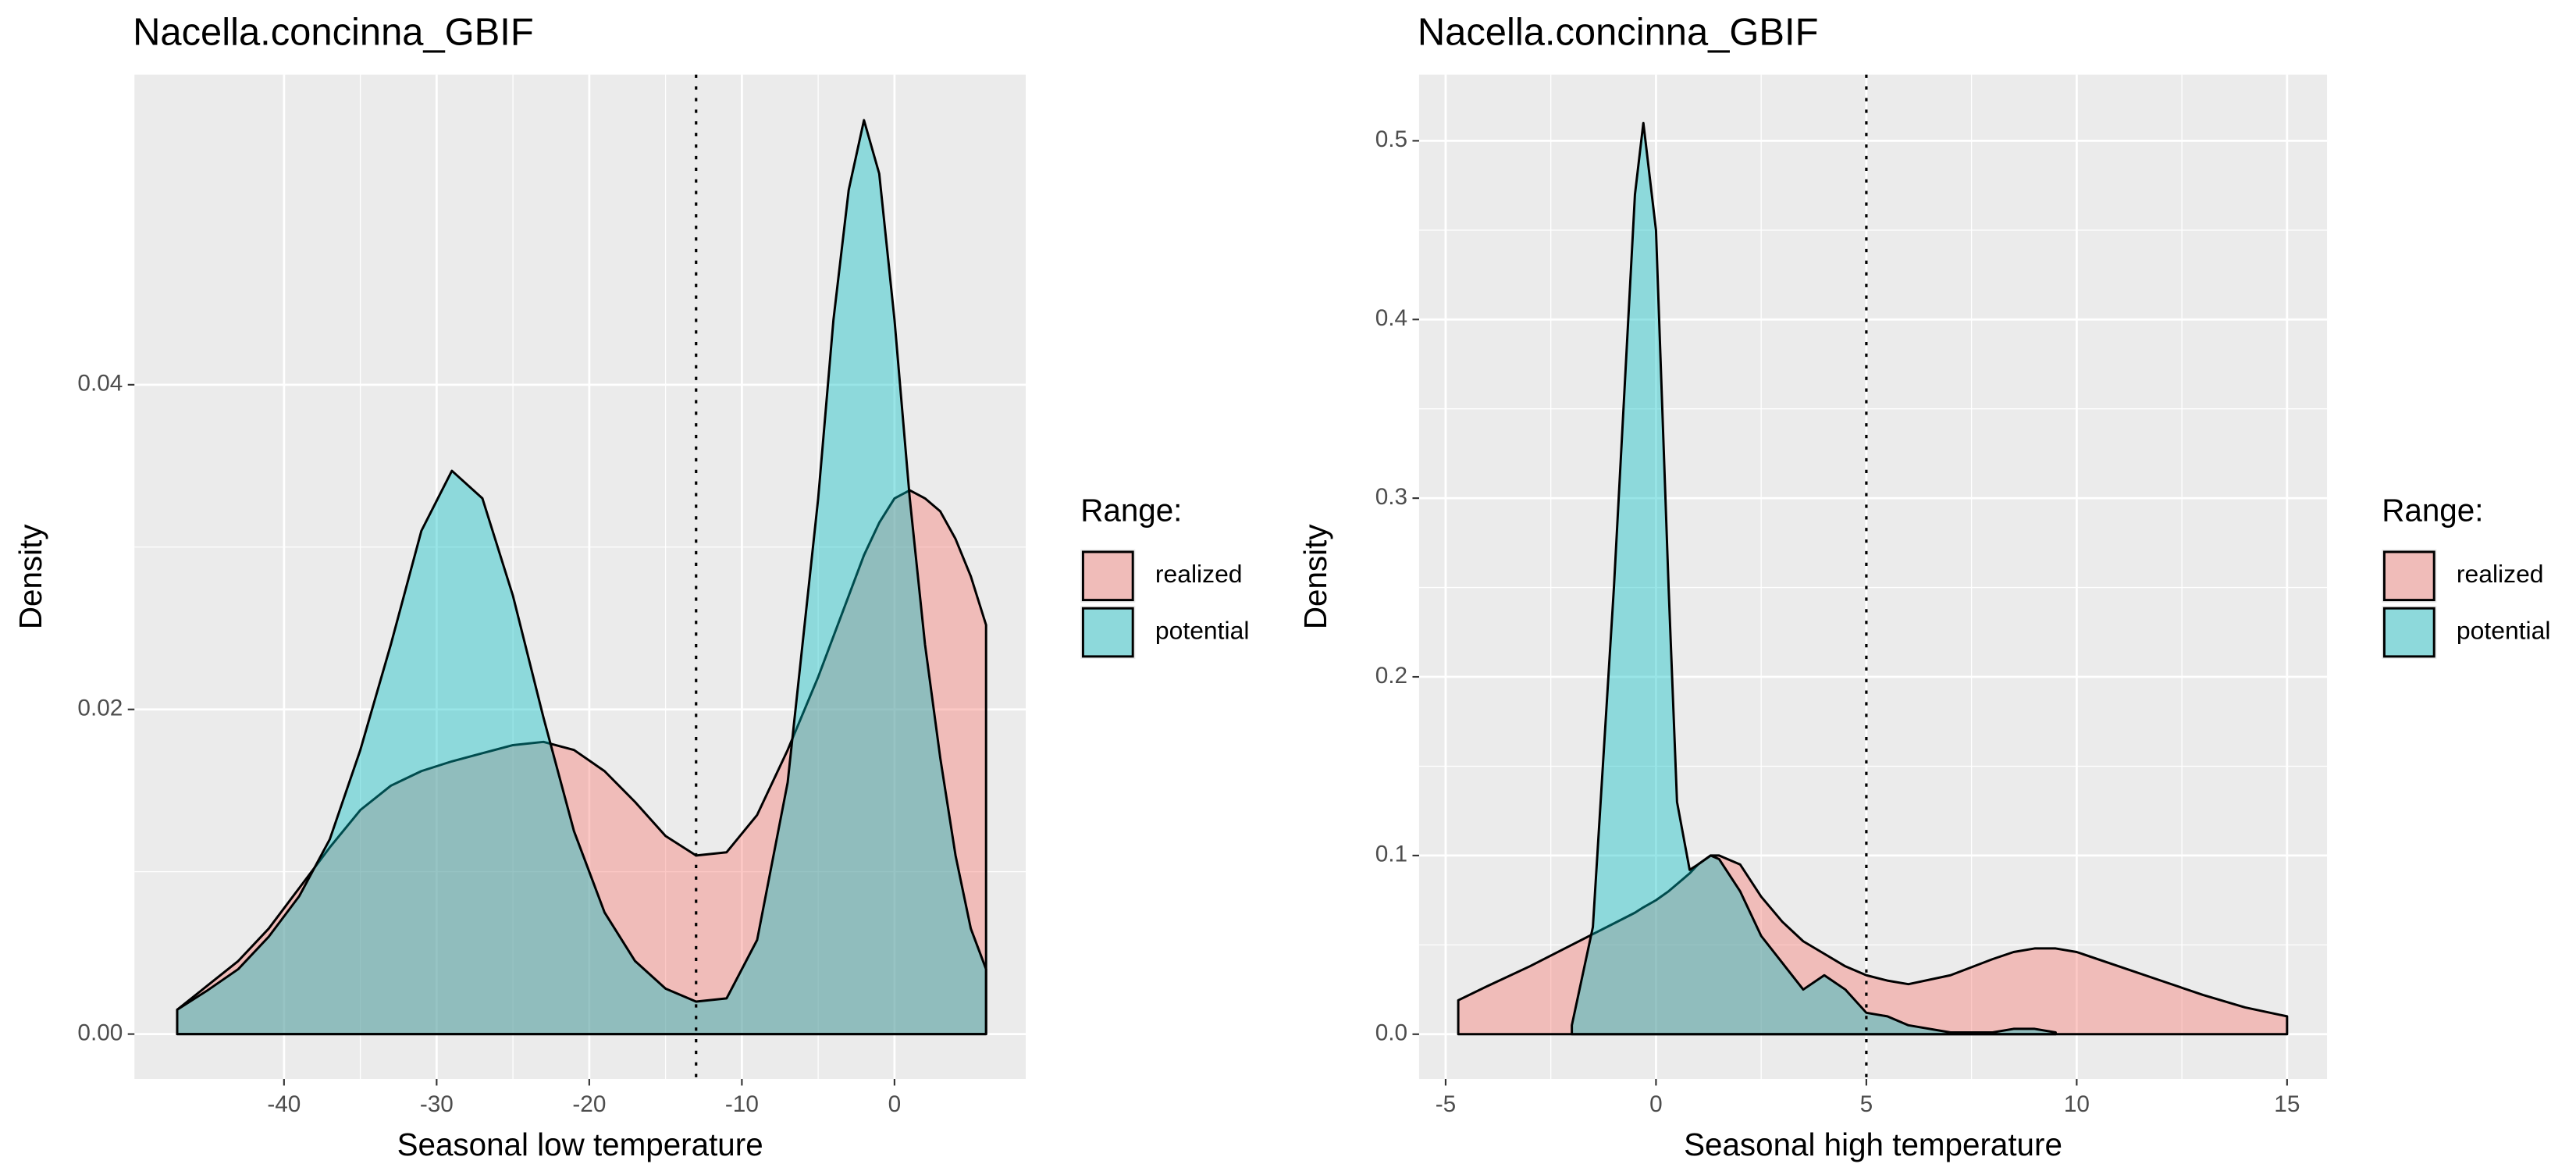  What do you see at coordinates (1391, 1033) in the screenshot?
I see `y-tick-label: 0.0` at bounding box center [1391, 1033].